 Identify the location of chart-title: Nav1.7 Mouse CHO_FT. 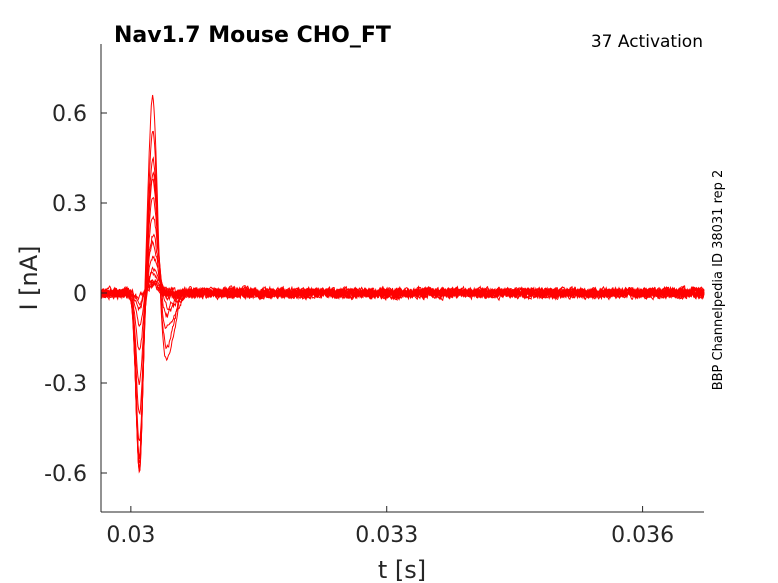
(252, 35).